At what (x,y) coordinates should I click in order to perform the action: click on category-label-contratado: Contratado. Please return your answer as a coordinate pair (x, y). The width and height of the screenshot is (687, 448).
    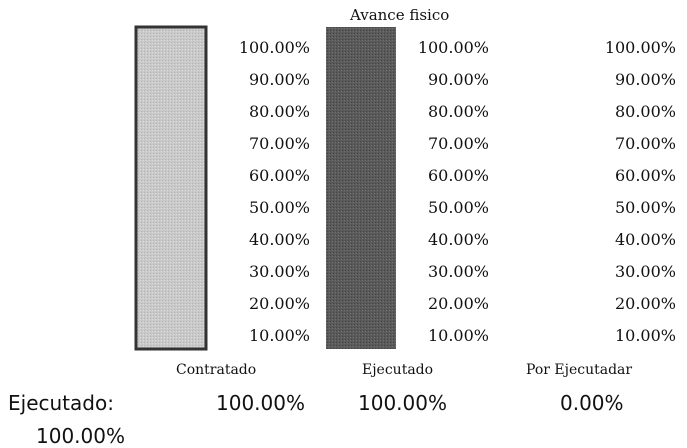
    Looking at the image, I should click on (216, 370).